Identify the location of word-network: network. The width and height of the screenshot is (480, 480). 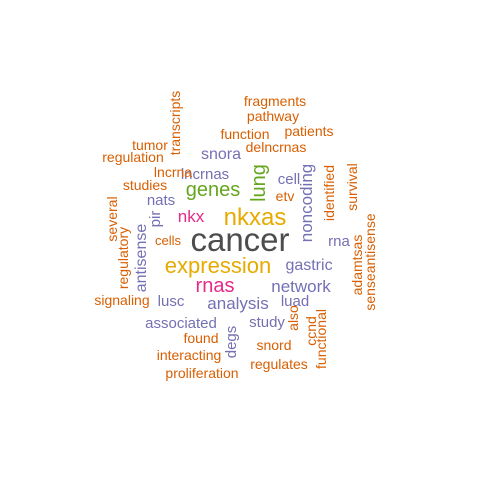
(301, 286).